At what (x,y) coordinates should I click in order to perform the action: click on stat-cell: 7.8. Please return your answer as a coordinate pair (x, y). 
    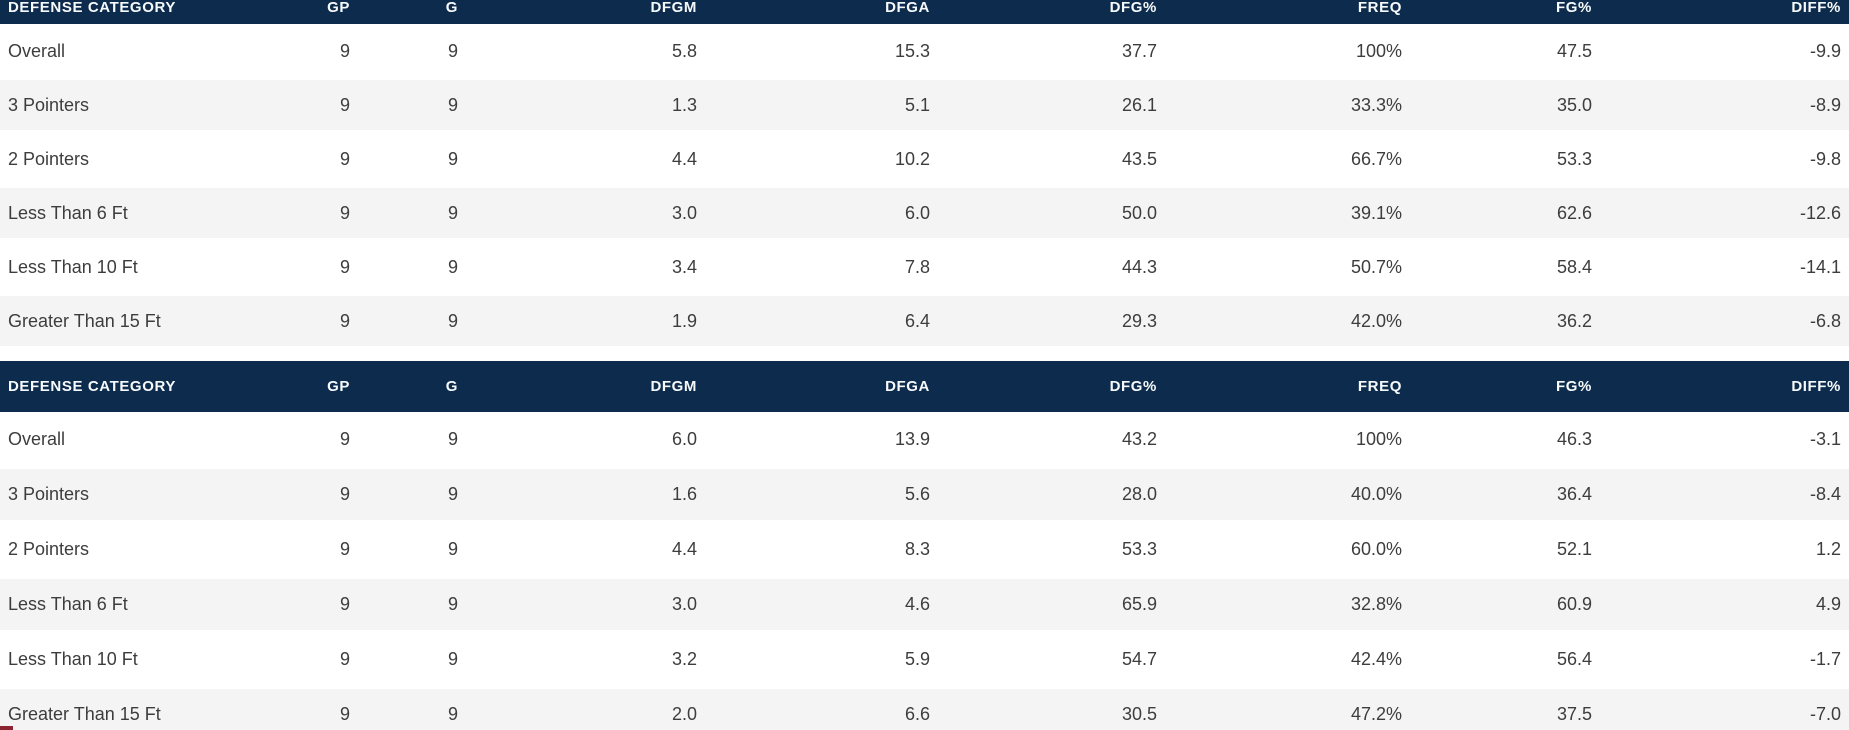
    Looking at the image, I should click on (917, 266).